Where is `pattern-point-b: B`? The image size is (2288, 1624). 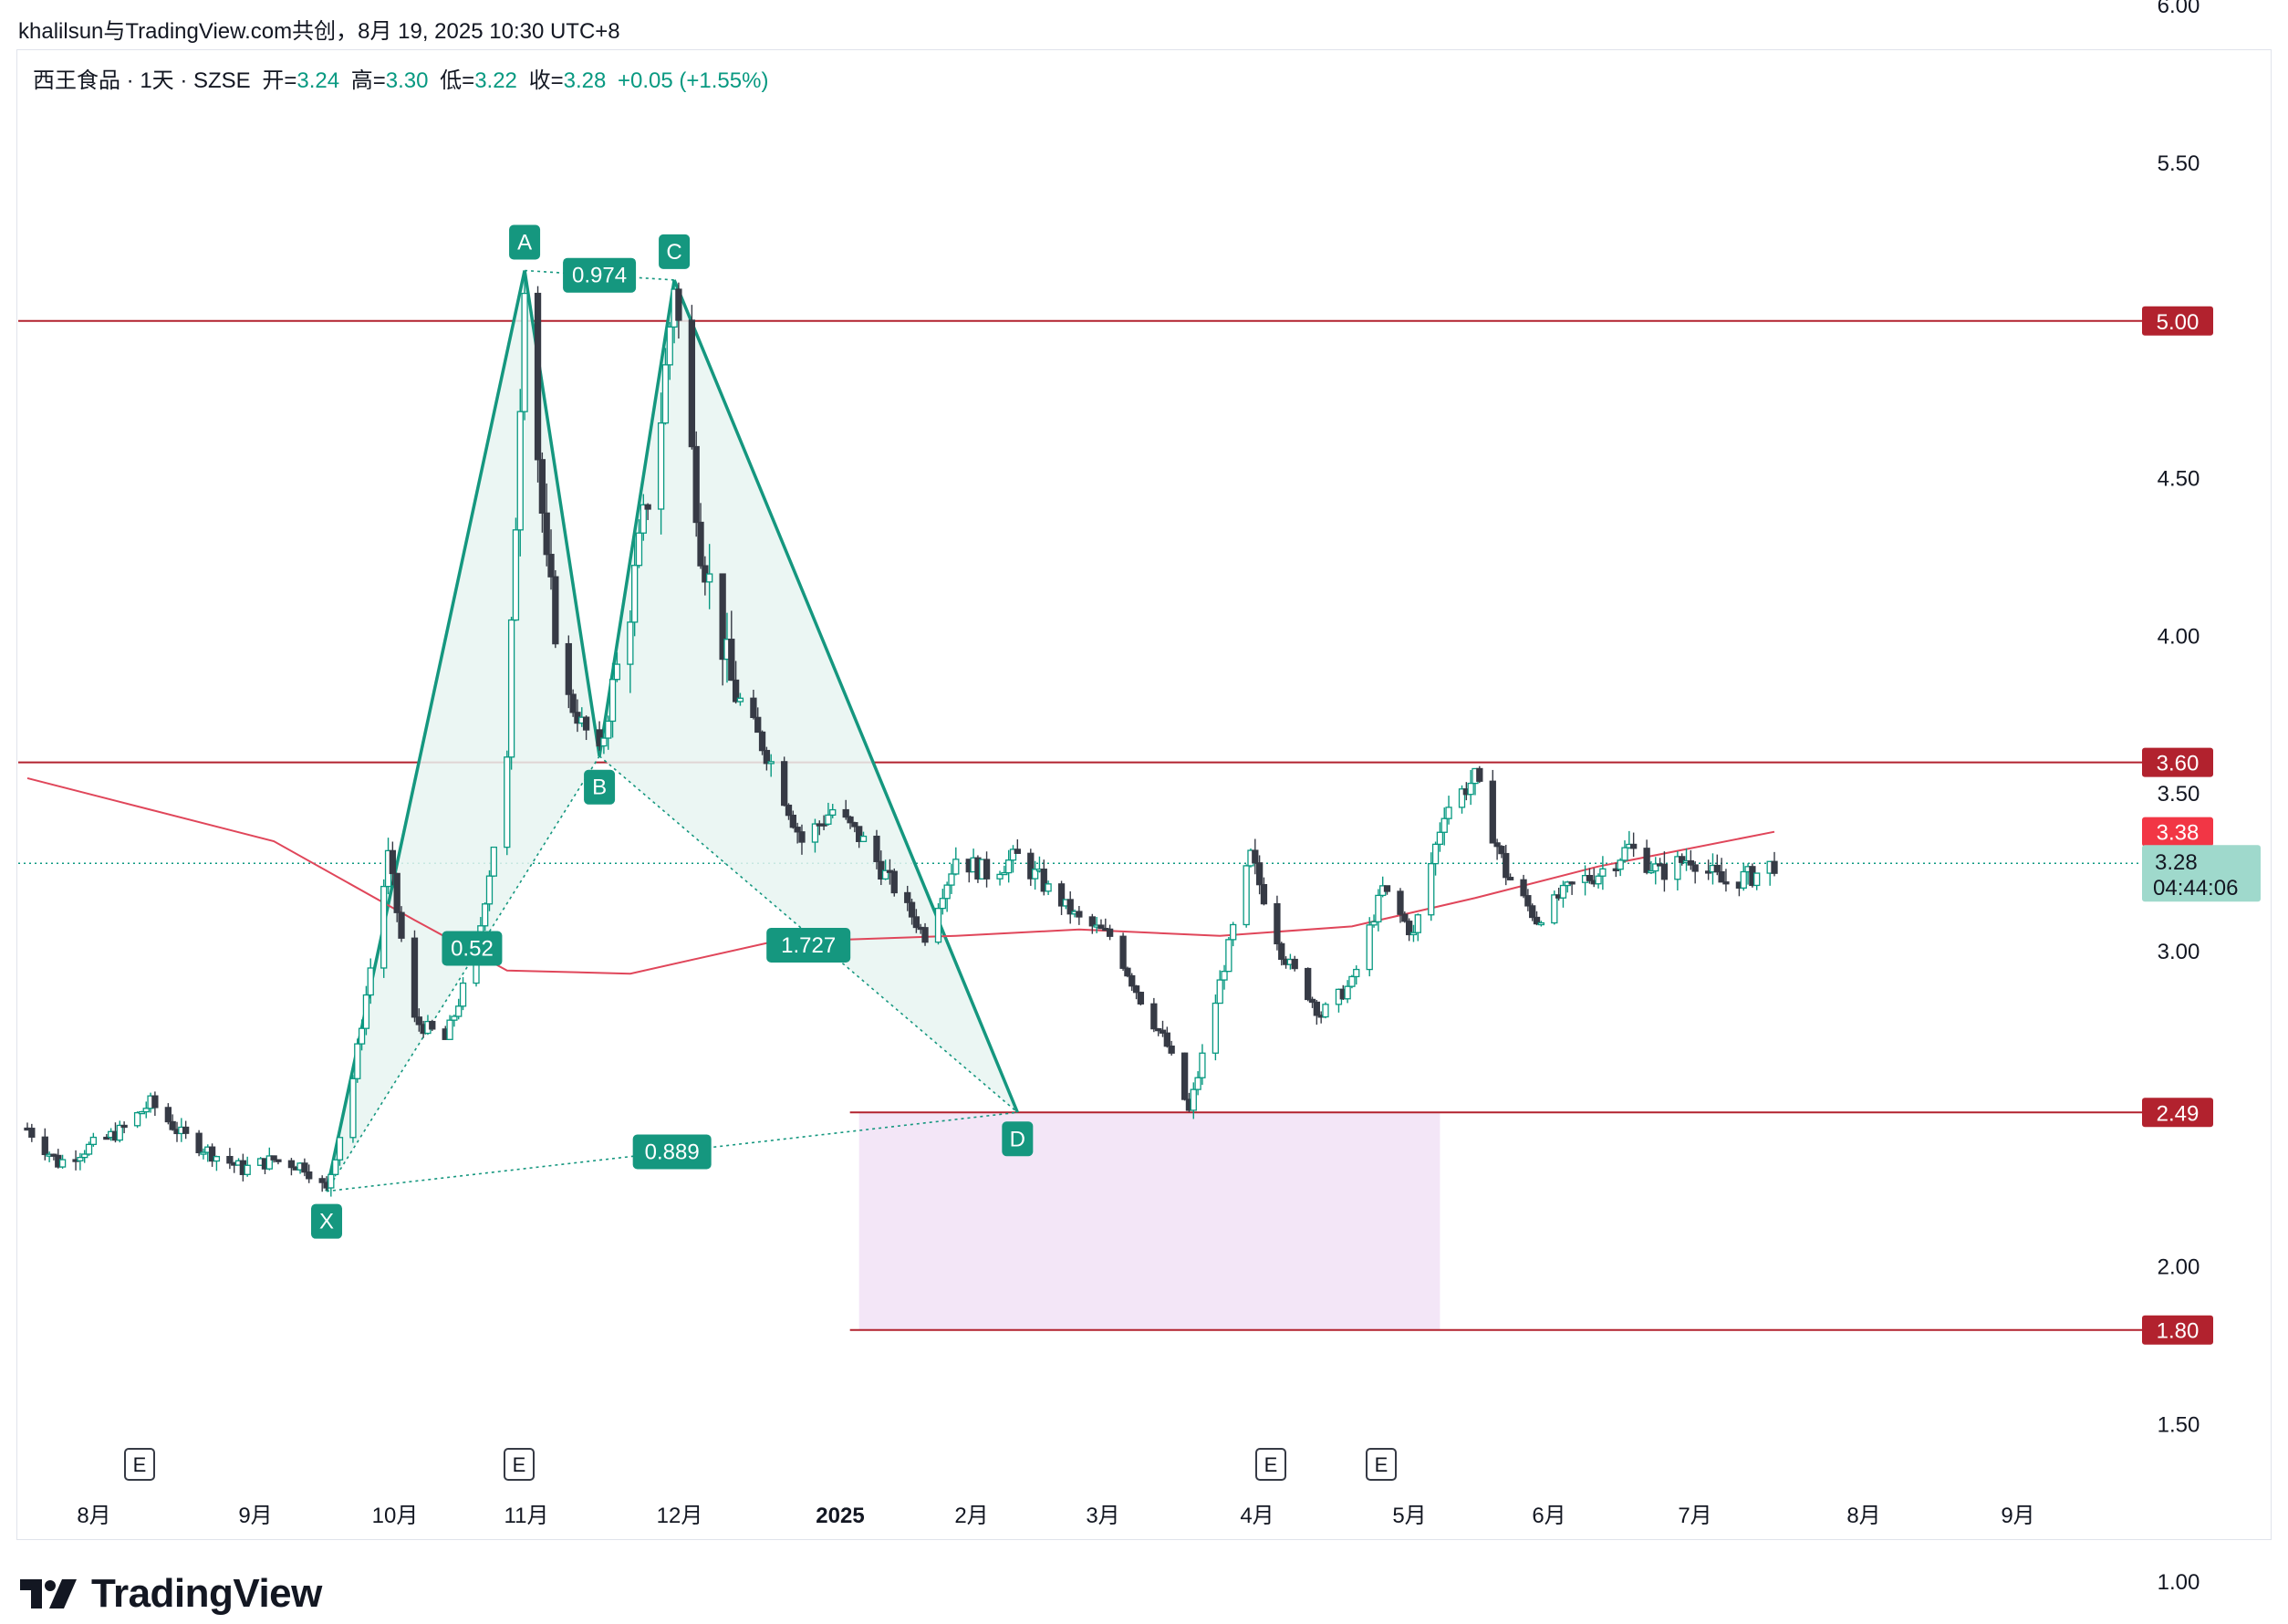
pattern-point-b: B is located at coordinates (600, 787).